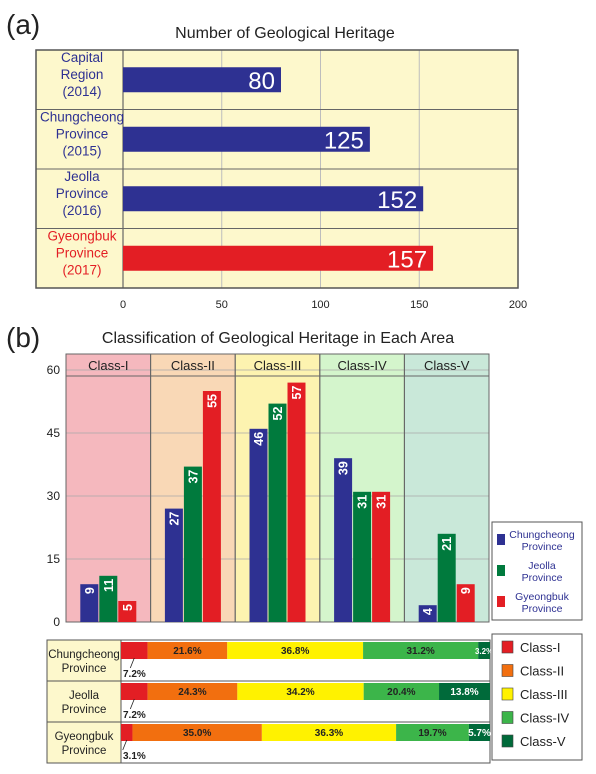  What do you see at coordinates (446, 577) in the screenshot?
I see `bar-class-v-jeolla` at bounding box center [446, 577].